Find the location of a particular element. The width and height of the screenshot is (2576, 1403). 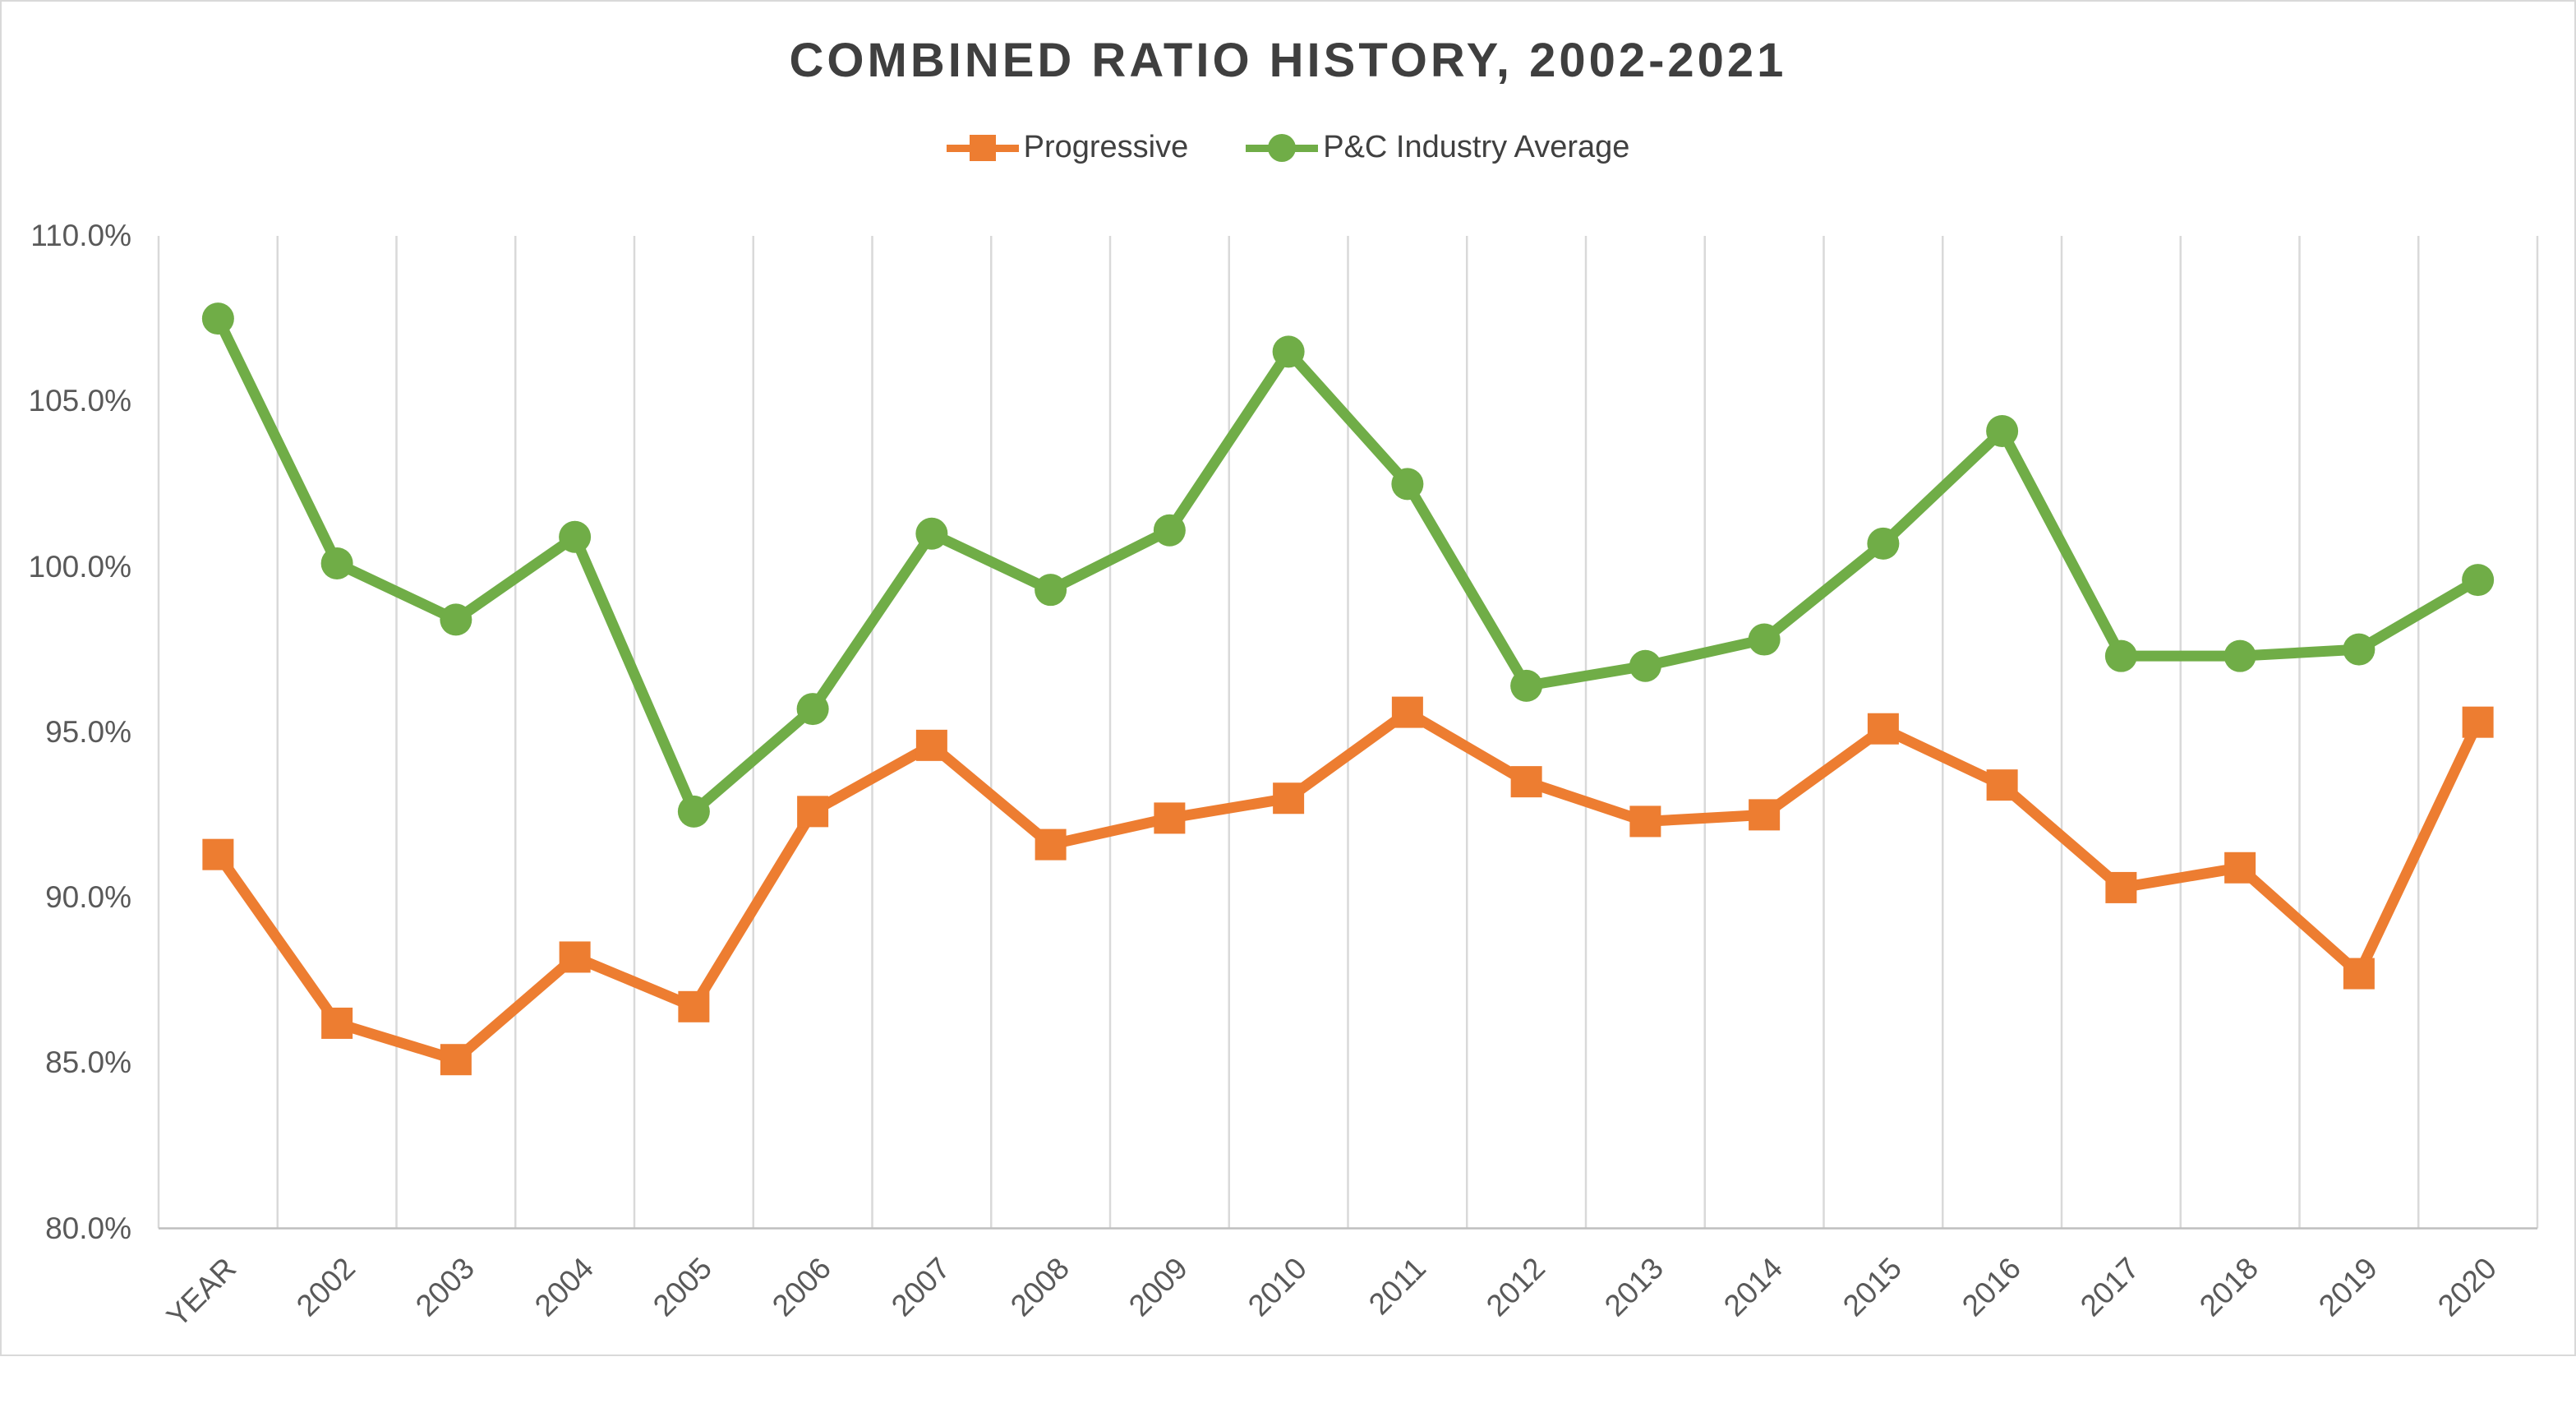

legend: Progressive P&C Industry Average is located at coordinates (1288, 147).